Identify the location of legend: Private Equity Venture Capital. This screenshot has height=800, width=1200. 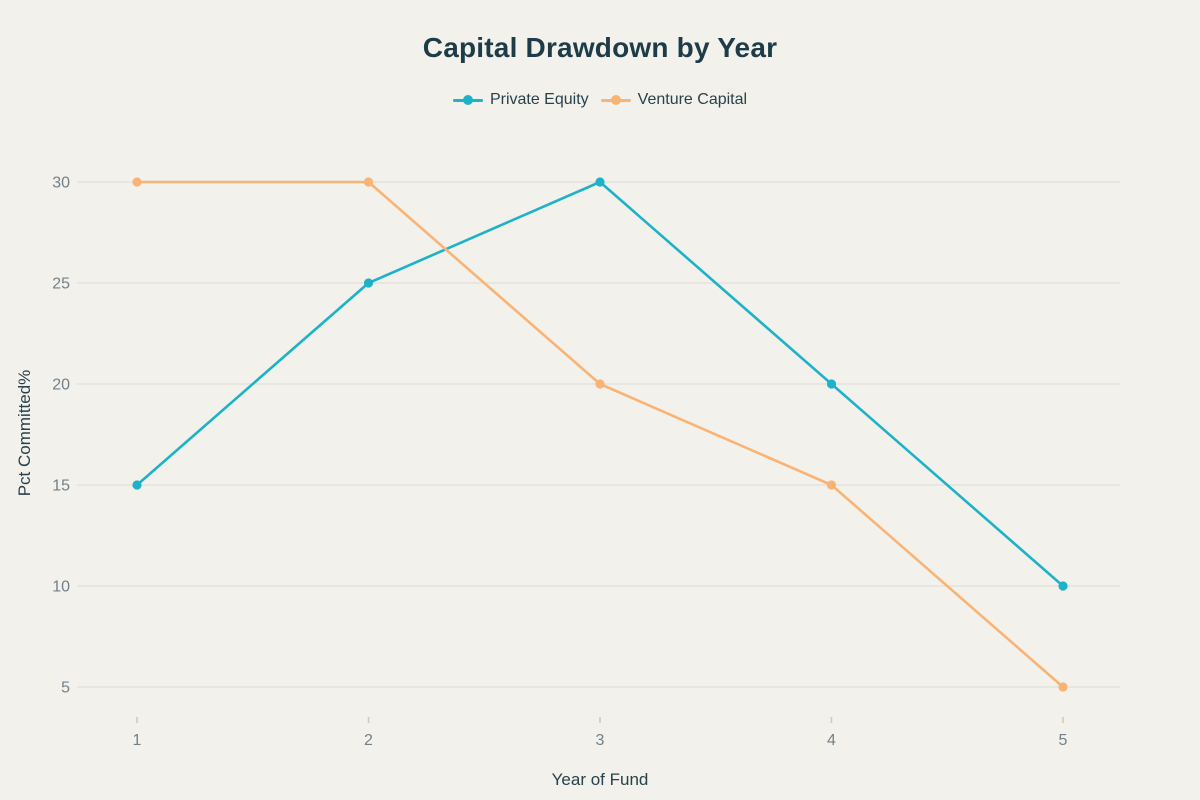
(600, 100).